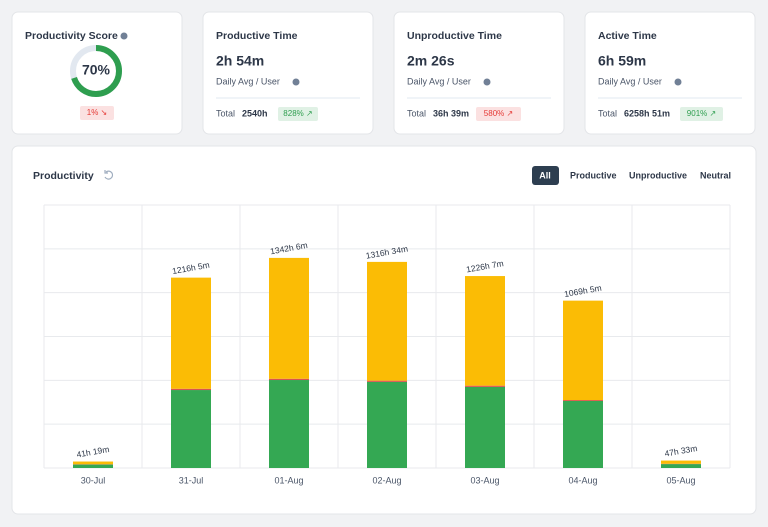  I want to click on badge-text: 901% ↗, so click(701, 113).